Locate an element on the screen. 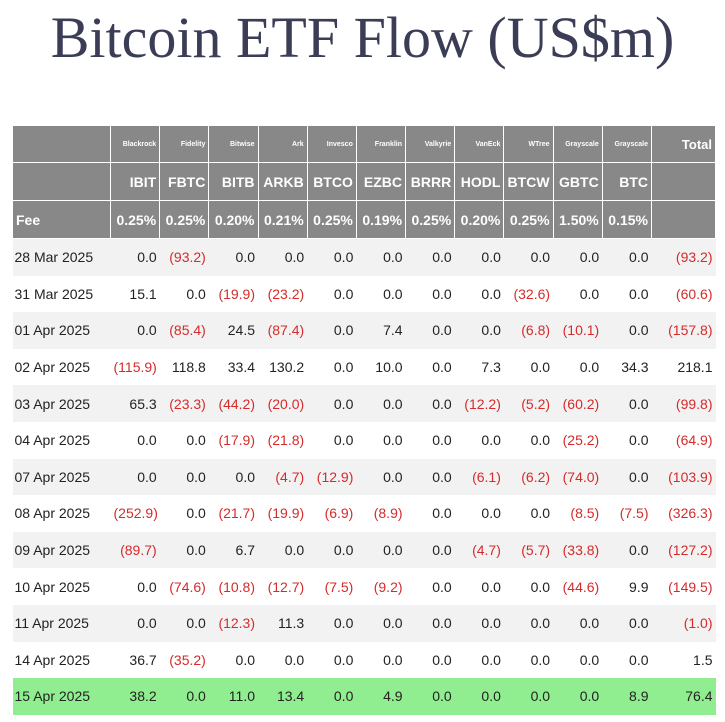 The image size is (725, 722). header-corner-cell is located at coordinates (61, 144).